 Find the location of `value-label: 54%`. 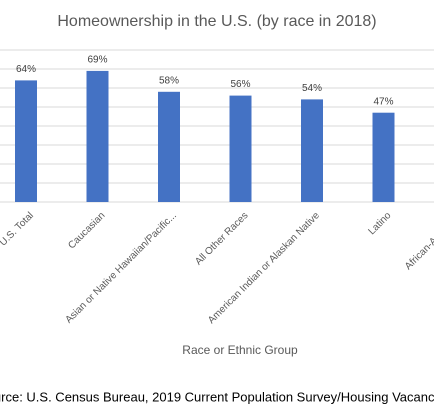

value-label: 54% is located at coordinates (312, 88).